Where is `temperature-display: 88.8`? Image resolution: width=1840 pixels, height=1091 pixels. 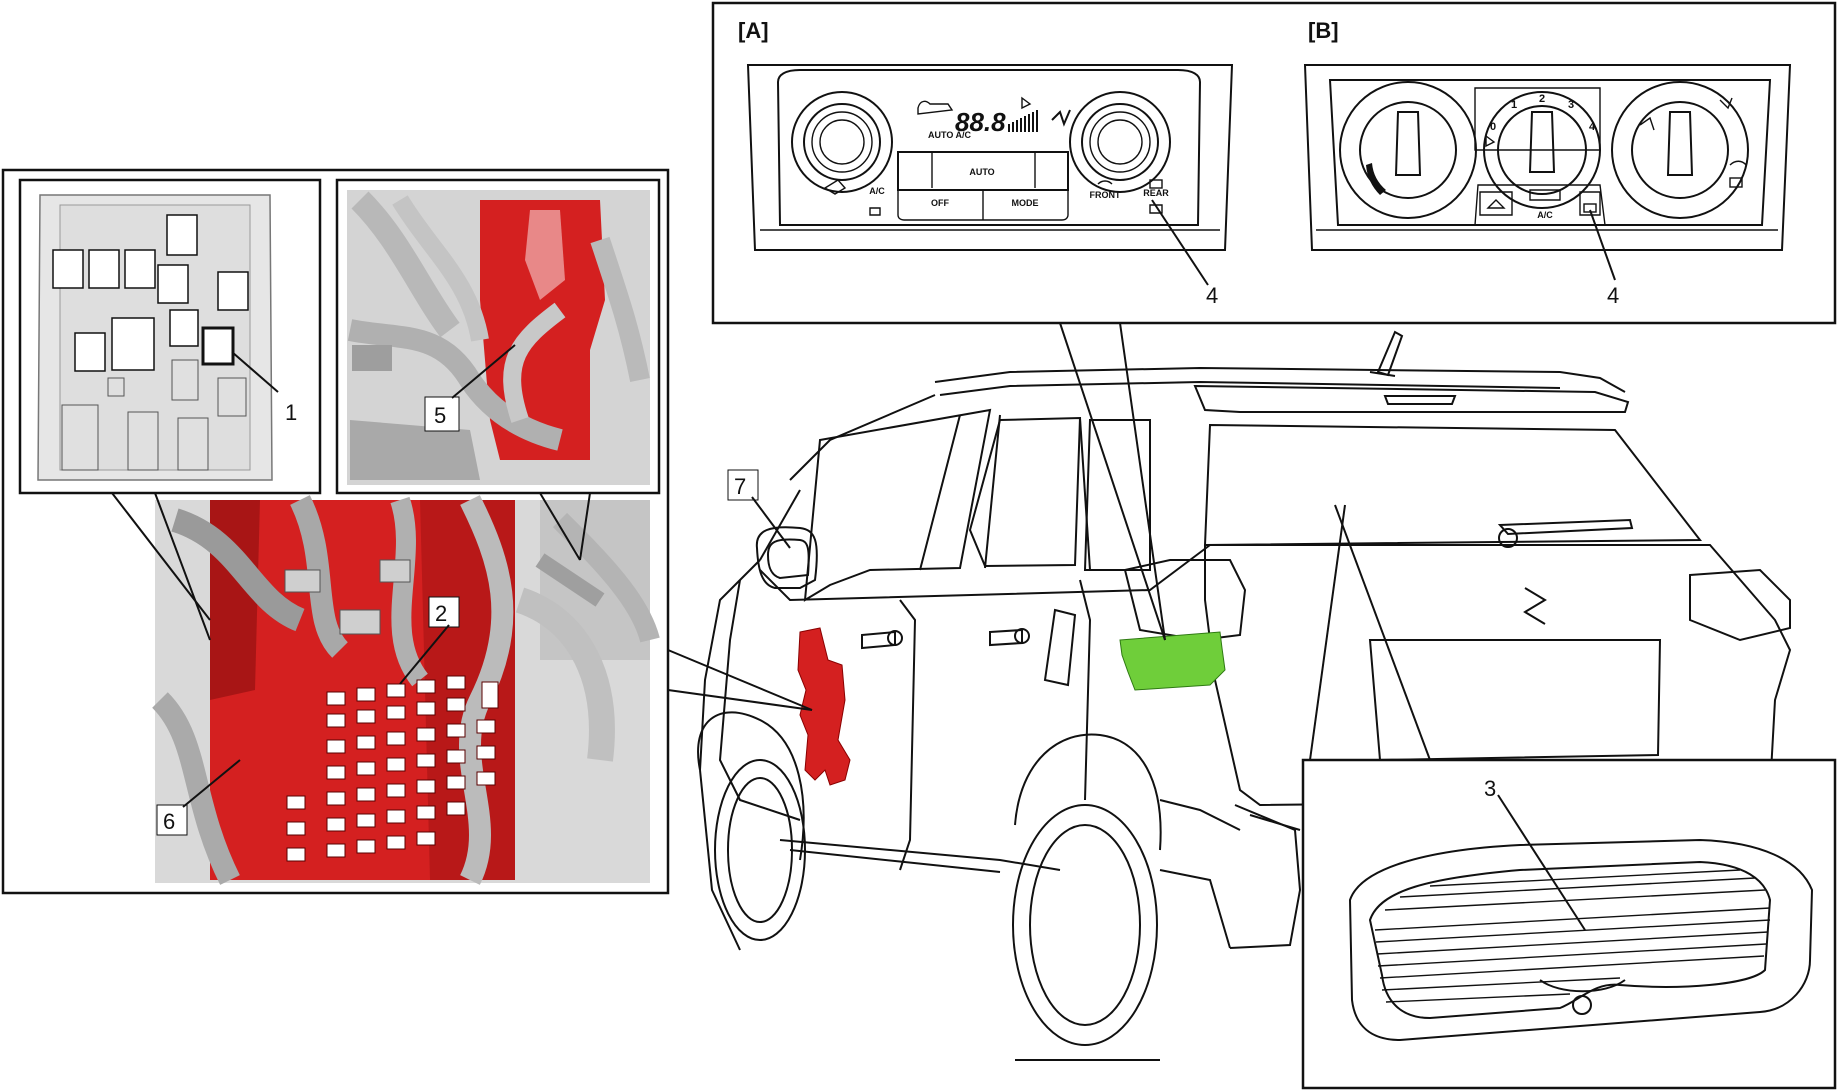 temperature-display: 88.8 is located at coordinates (980, 122).